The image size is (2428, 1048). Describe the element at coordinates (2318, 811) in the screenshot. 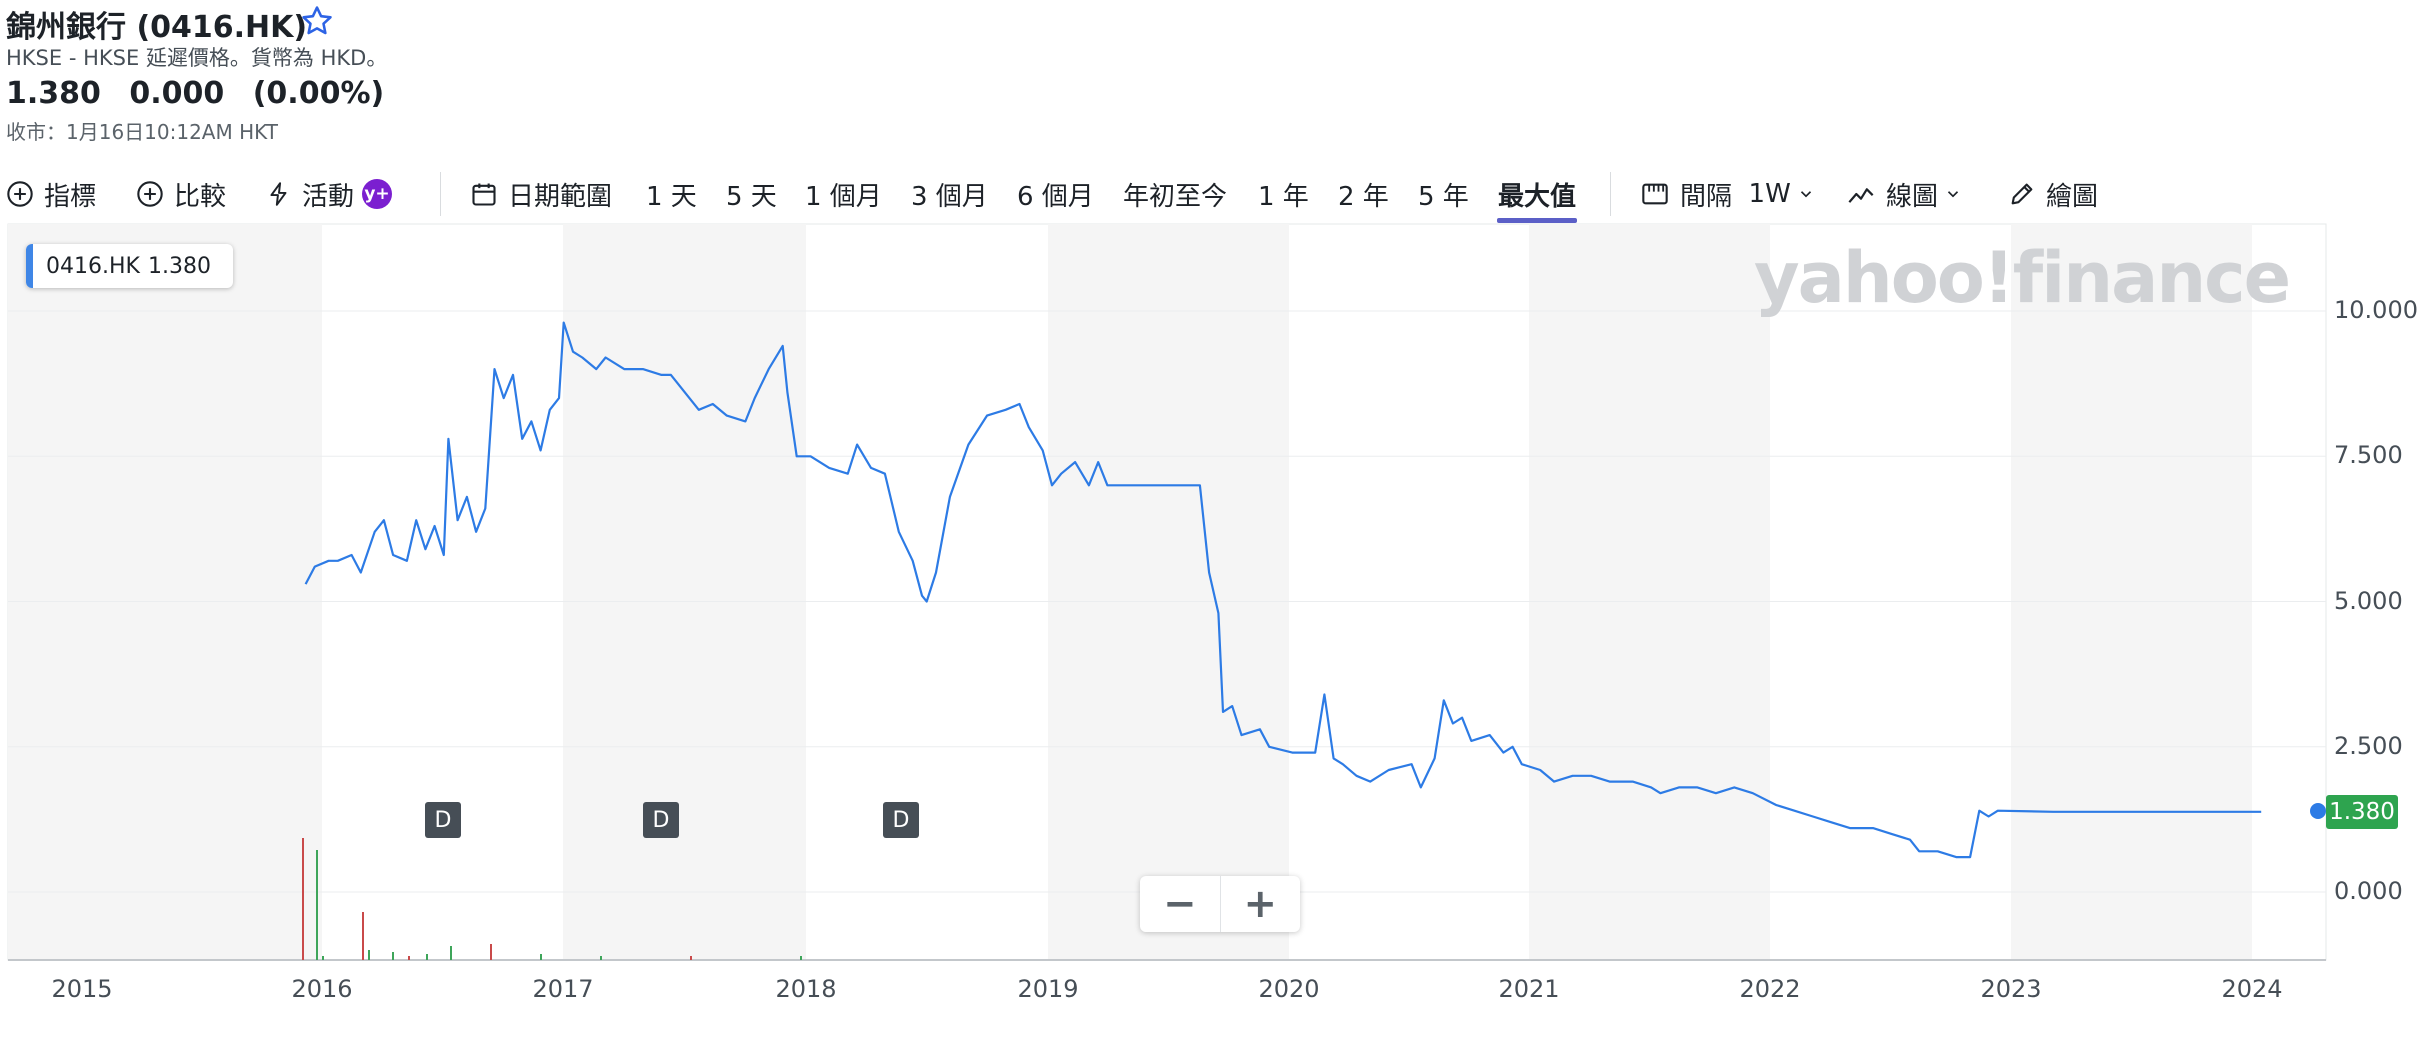

I see `last-price-dot` at that location.